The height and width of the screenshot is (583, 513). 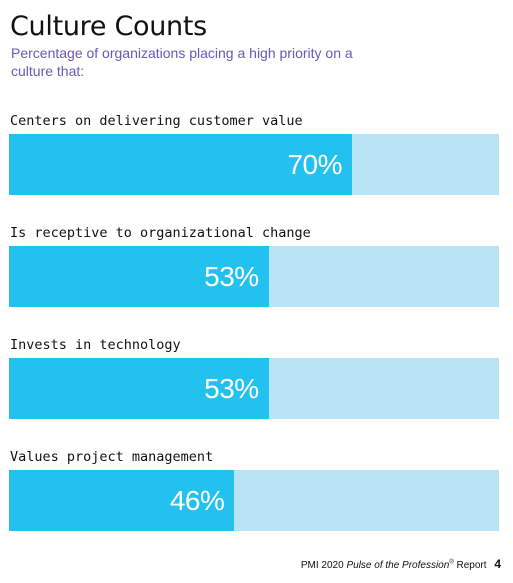 What do you see at coordinates (108, 26) in the screenshot?
I see `chart-title: Culture Counts` at bounding box center [108, 26].